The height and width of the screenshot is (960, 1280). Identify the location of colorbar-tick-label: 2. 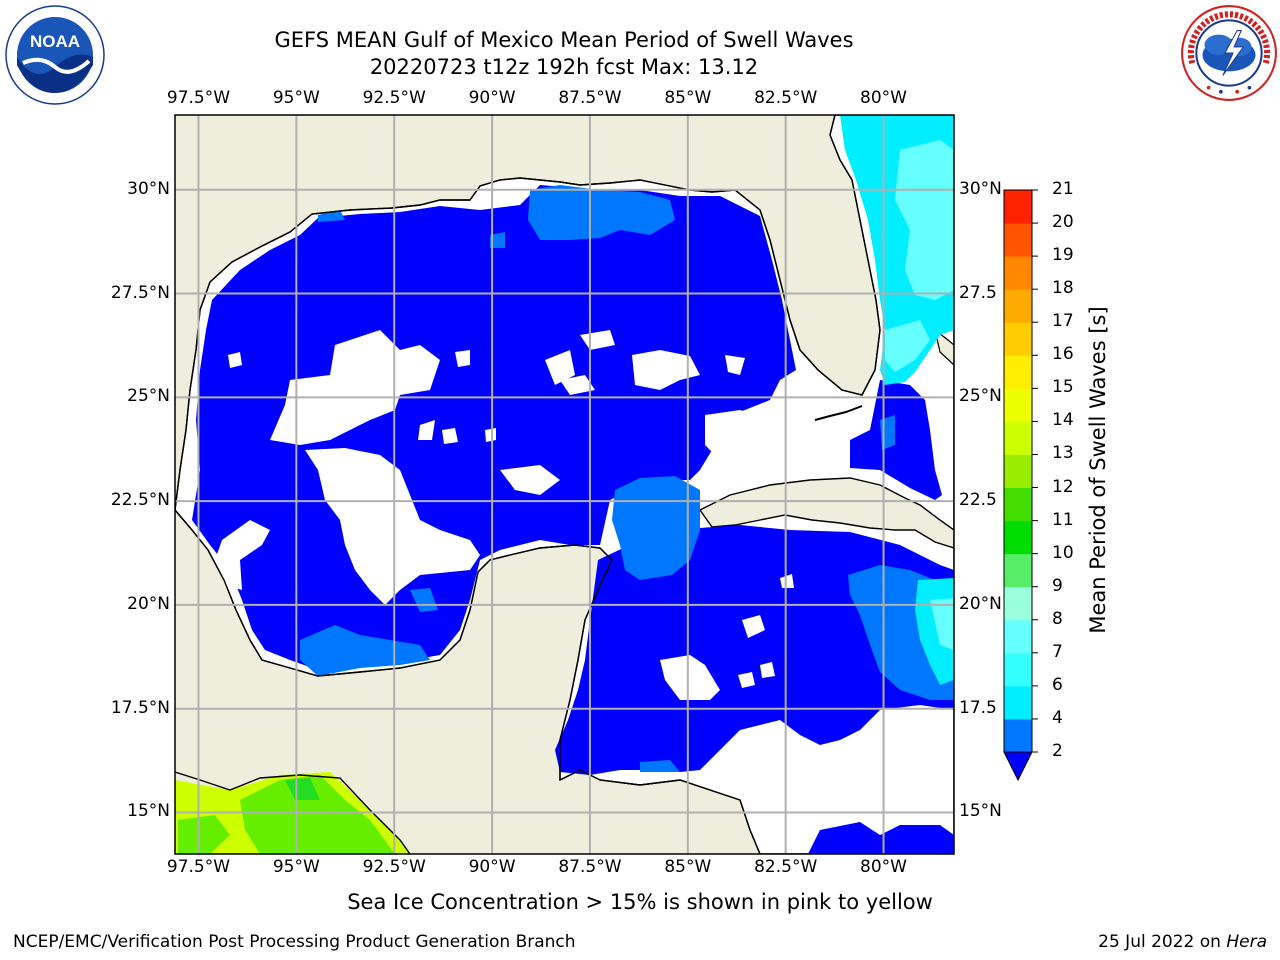
(1057, 751).